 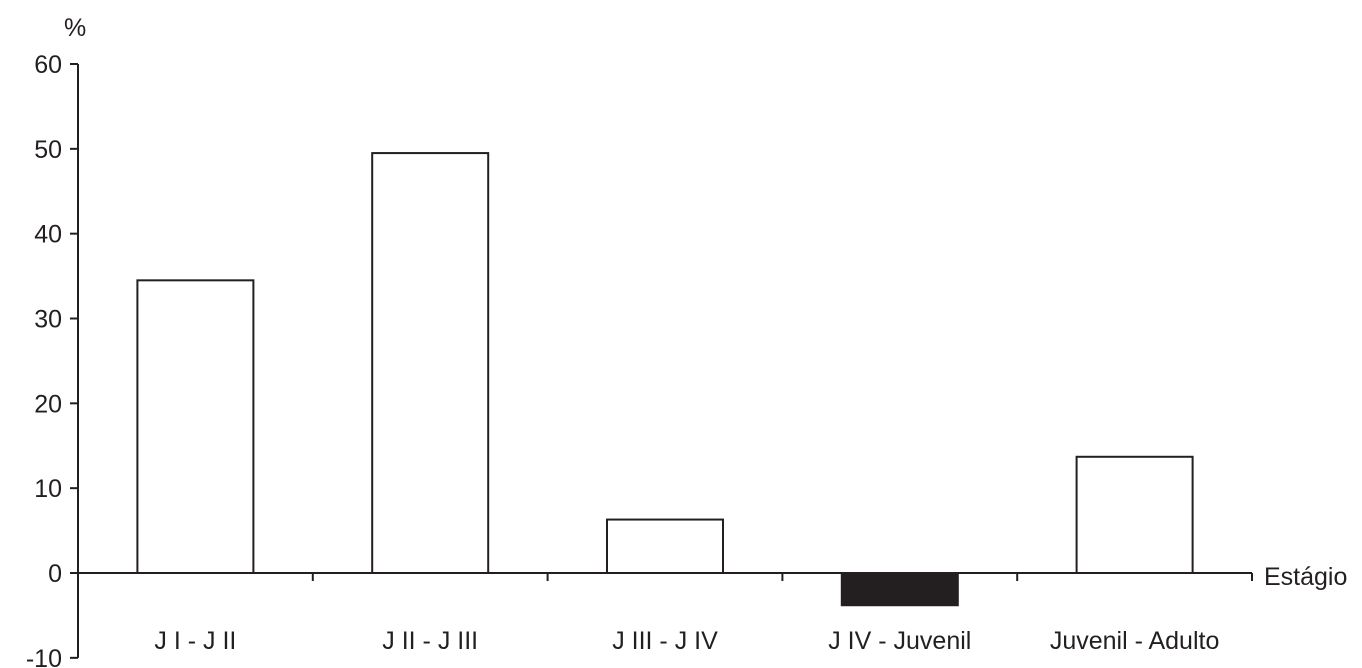 I want to click on y-tick-label: 20, so click(x=48, y=404).